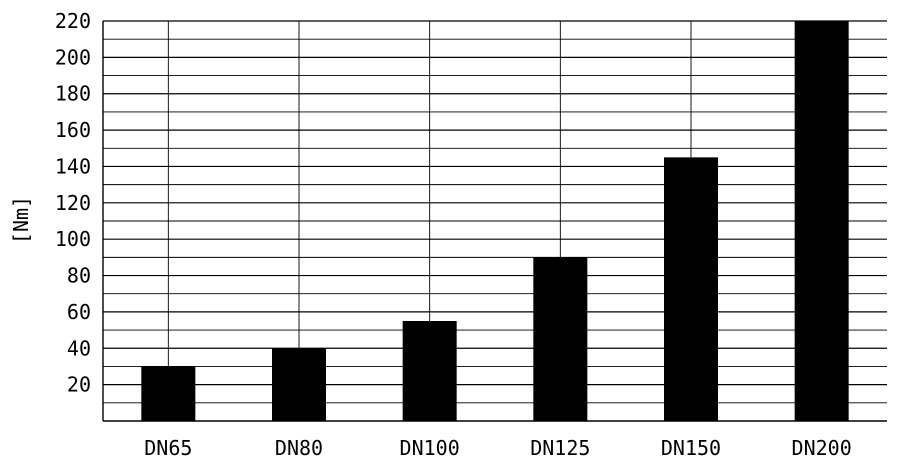 The image size is (901, 461). I want to click on x-tick-label: DN65, so click(168, 448).